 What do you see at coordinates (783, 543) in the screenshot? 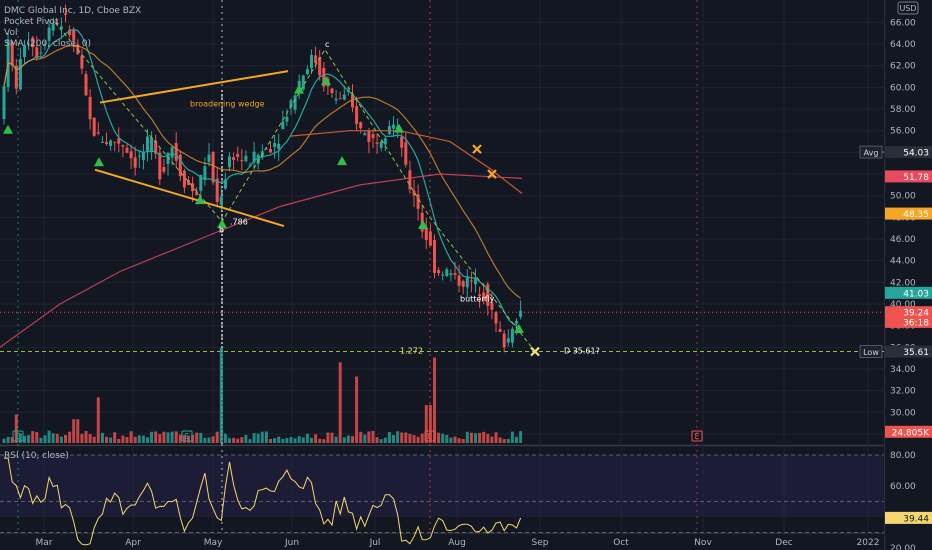
I see `time-tick-label: Dec` at bounding box center [783, 543].